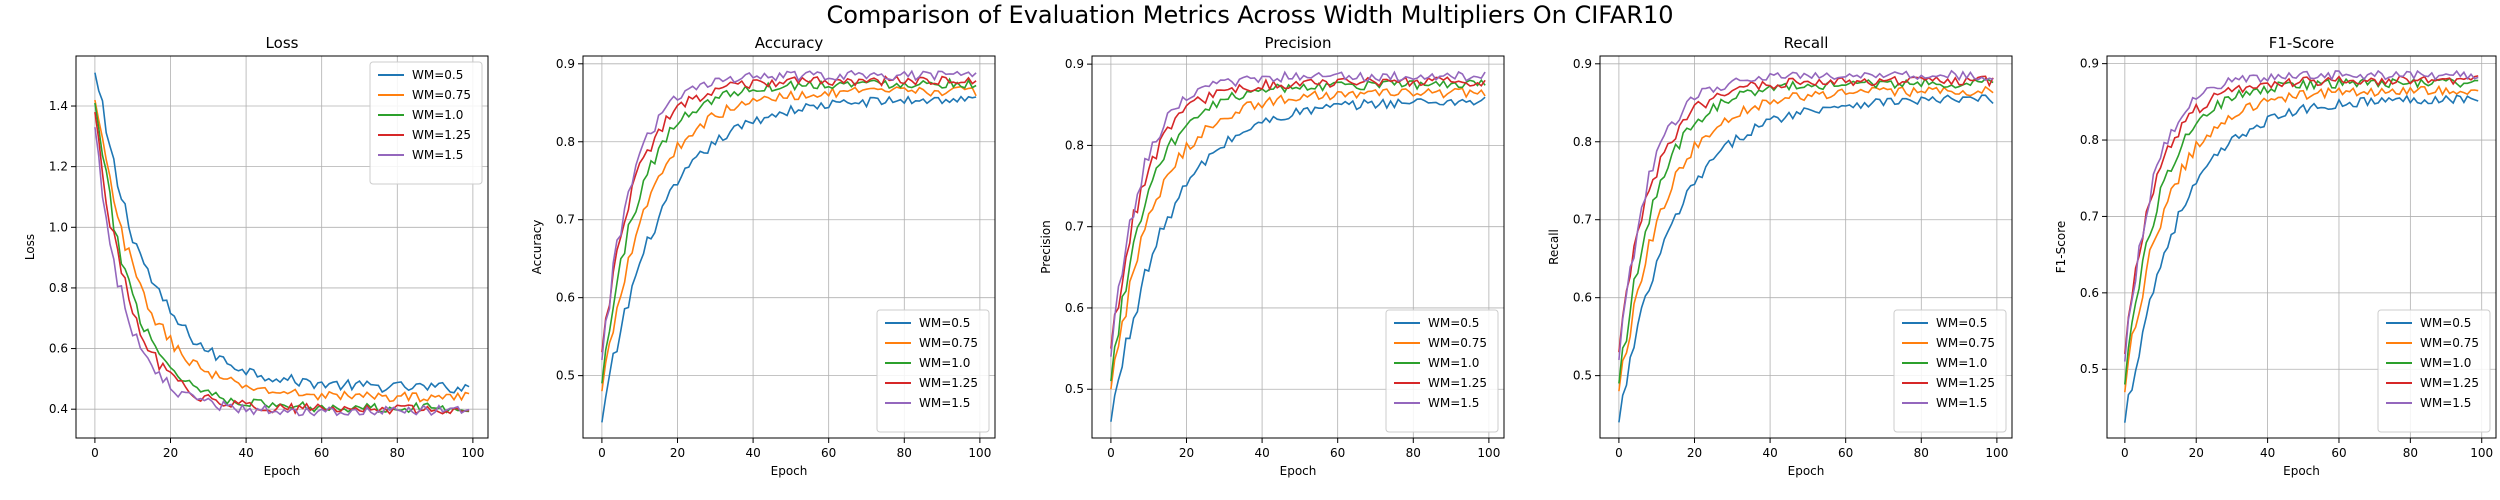 This screenshot has height=500, width=2500. I want to click on y-axis-label: F1-Score, so click(2061, 247).